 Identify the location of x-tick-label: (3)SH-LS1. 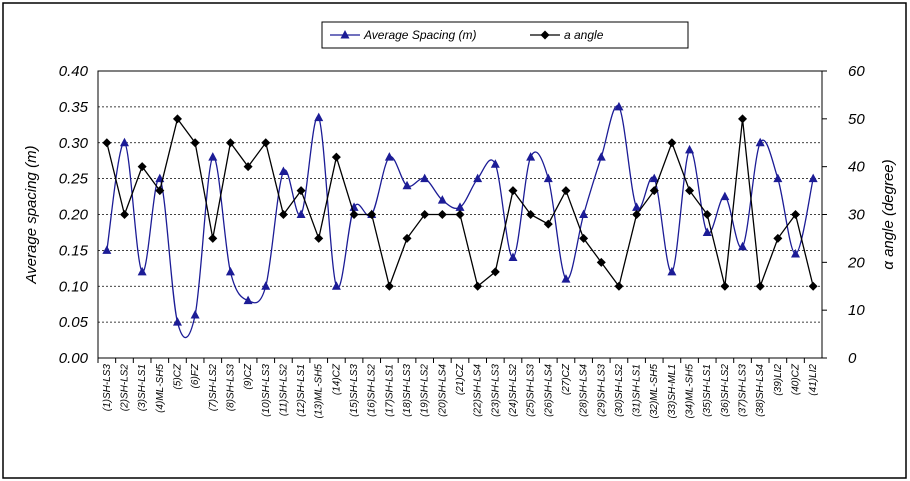
(142, 387).